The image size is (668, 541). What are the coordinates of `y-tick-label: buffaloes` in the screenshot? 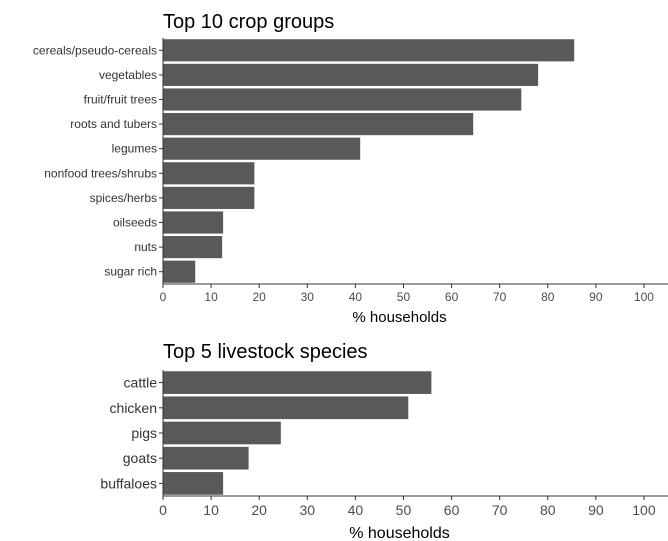 It's located at (128, 483).